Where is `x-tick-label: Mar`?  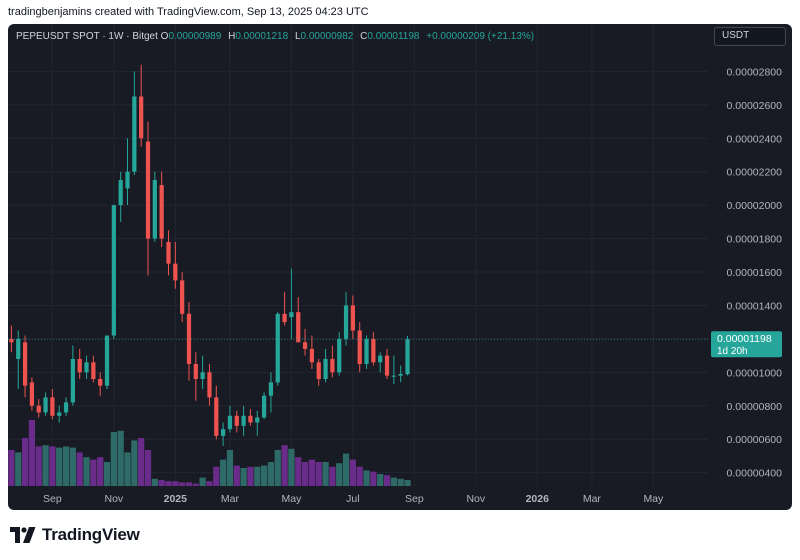
x-tick-label: Mar is located at coordinates (592, 499).